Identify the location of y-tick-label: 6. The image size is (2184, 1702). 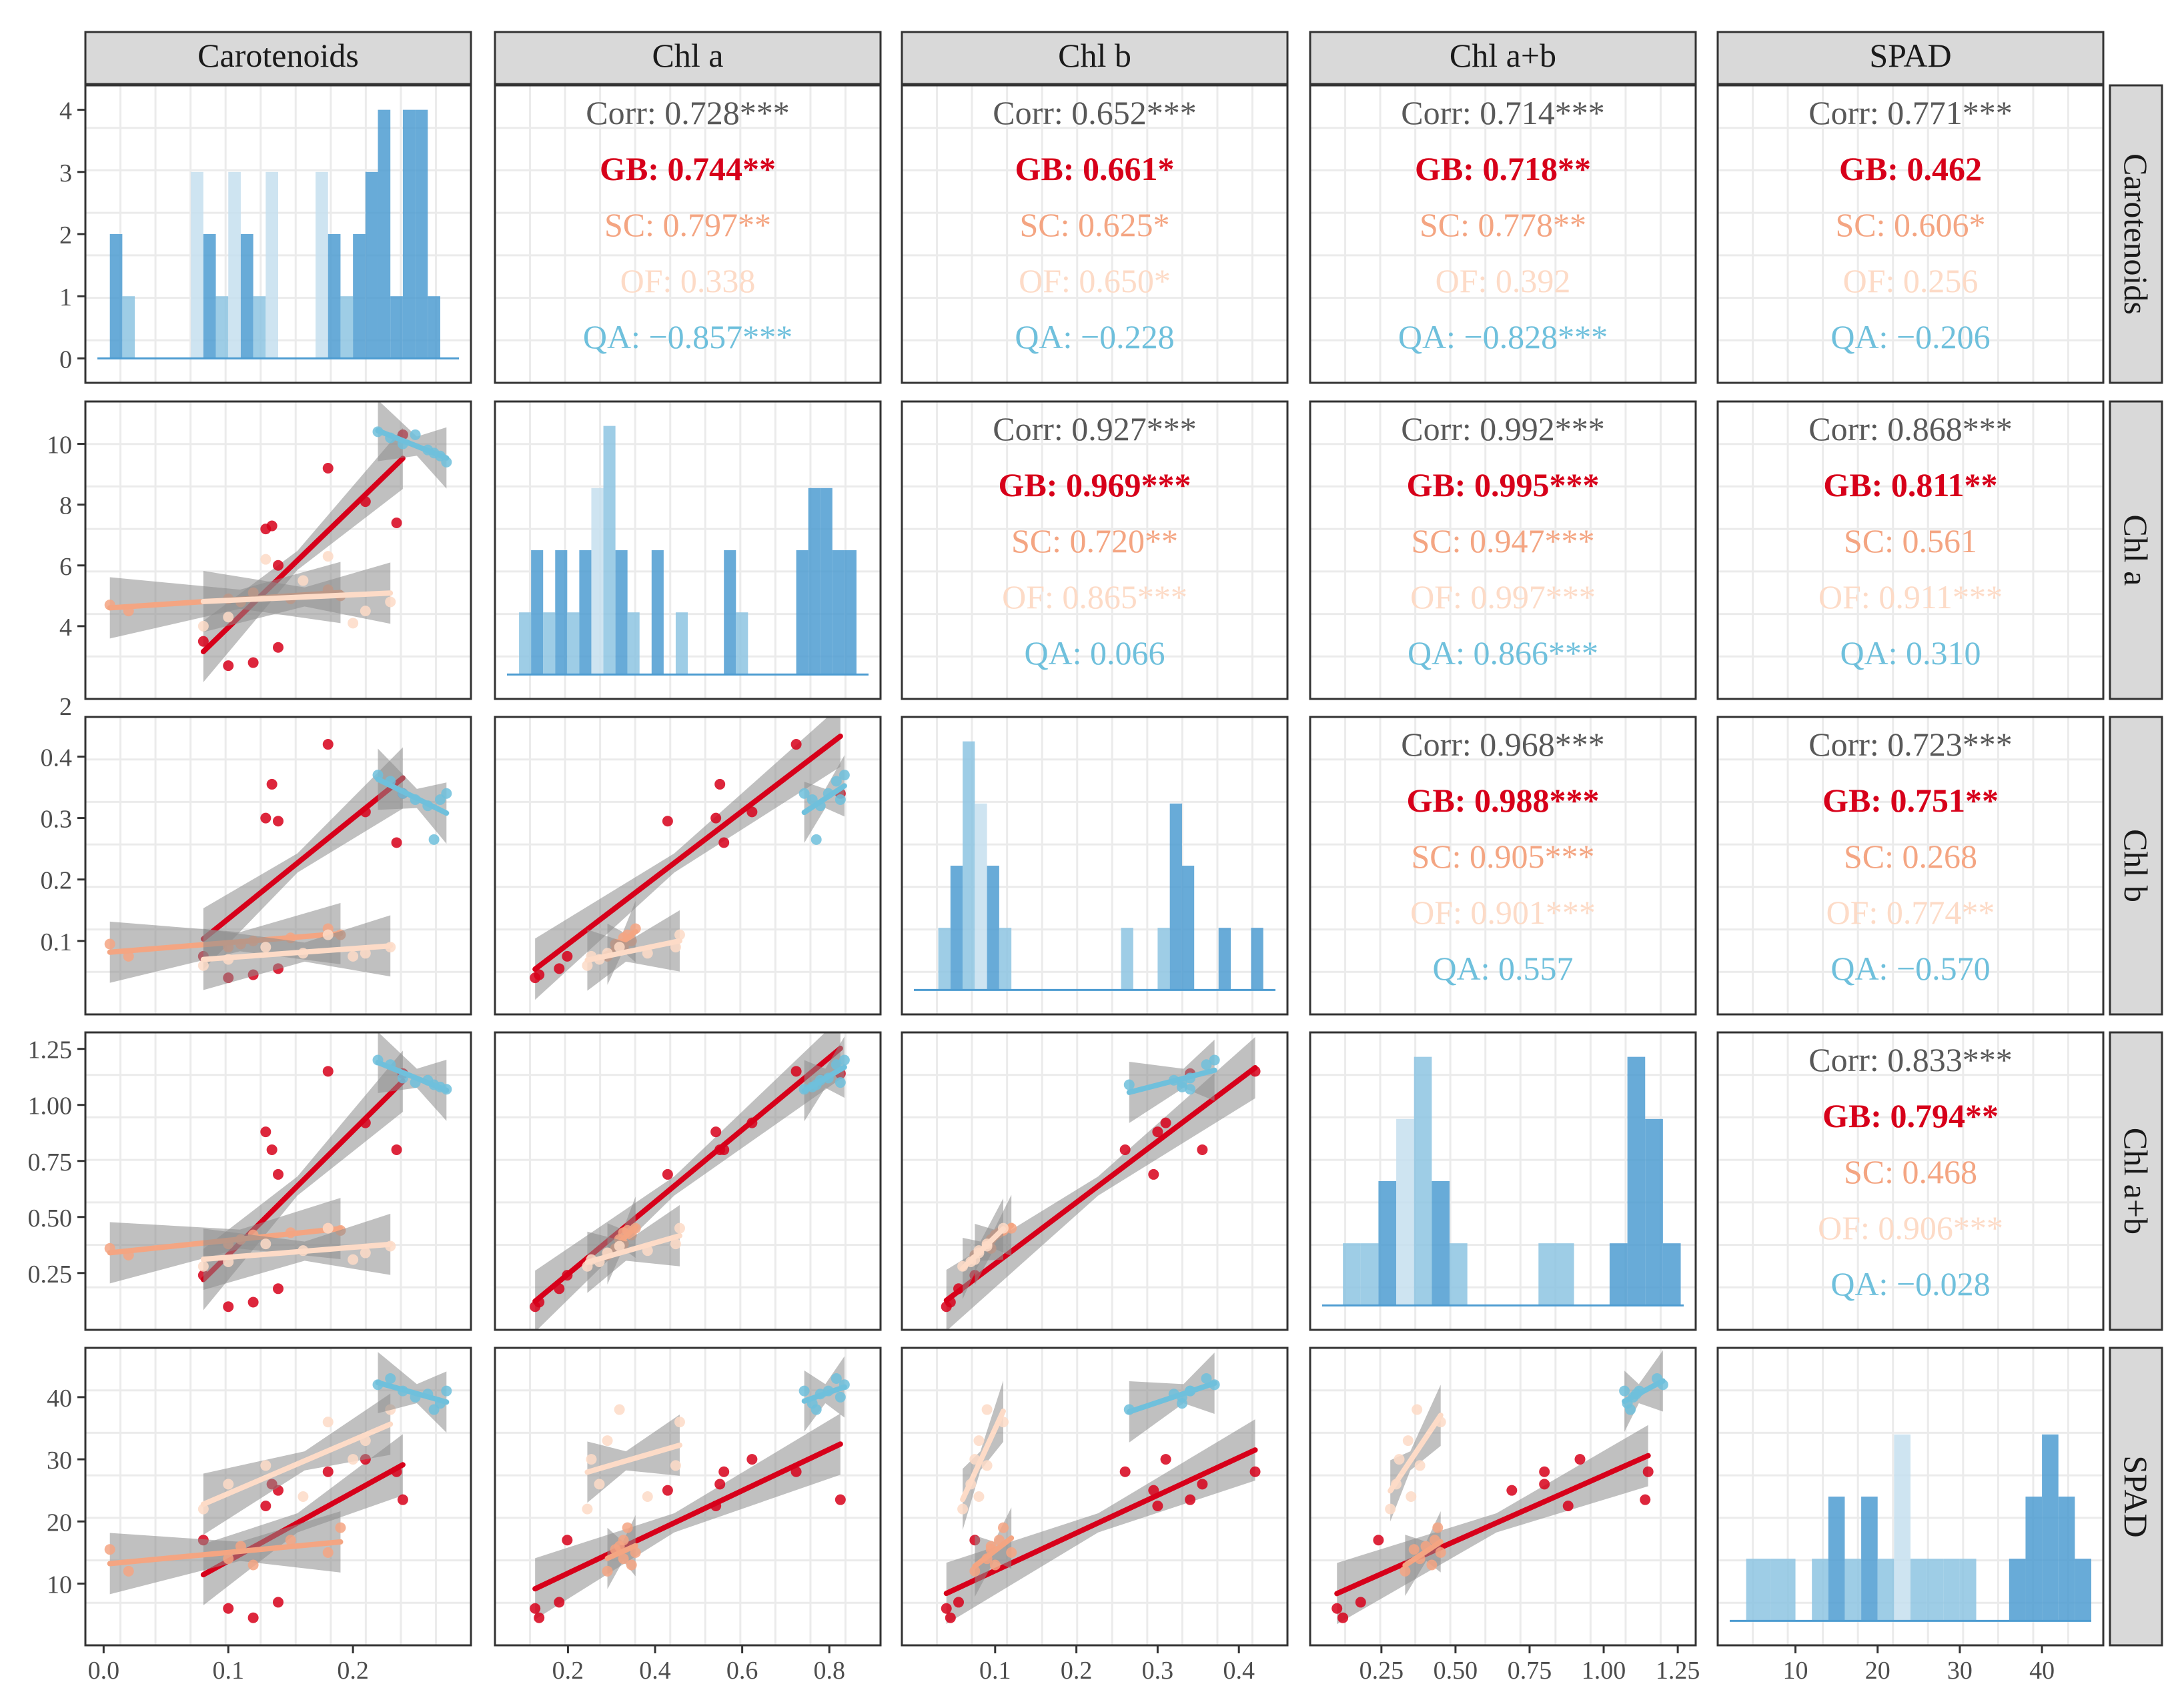
(65, 567).